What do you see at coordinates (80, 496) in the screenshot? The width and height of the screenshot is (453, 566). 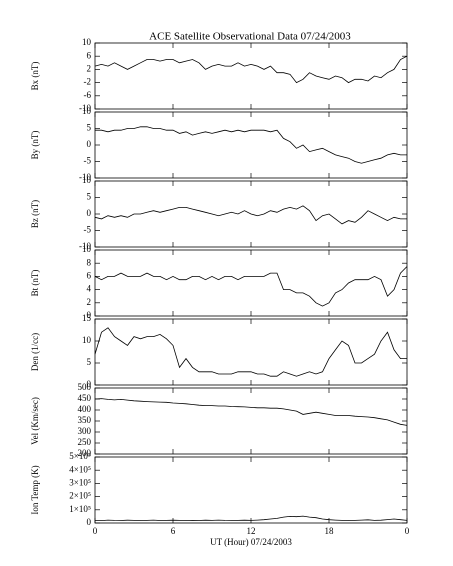 I see `y-tick-label: 2×10⁵` at bounding box center [80, 496].